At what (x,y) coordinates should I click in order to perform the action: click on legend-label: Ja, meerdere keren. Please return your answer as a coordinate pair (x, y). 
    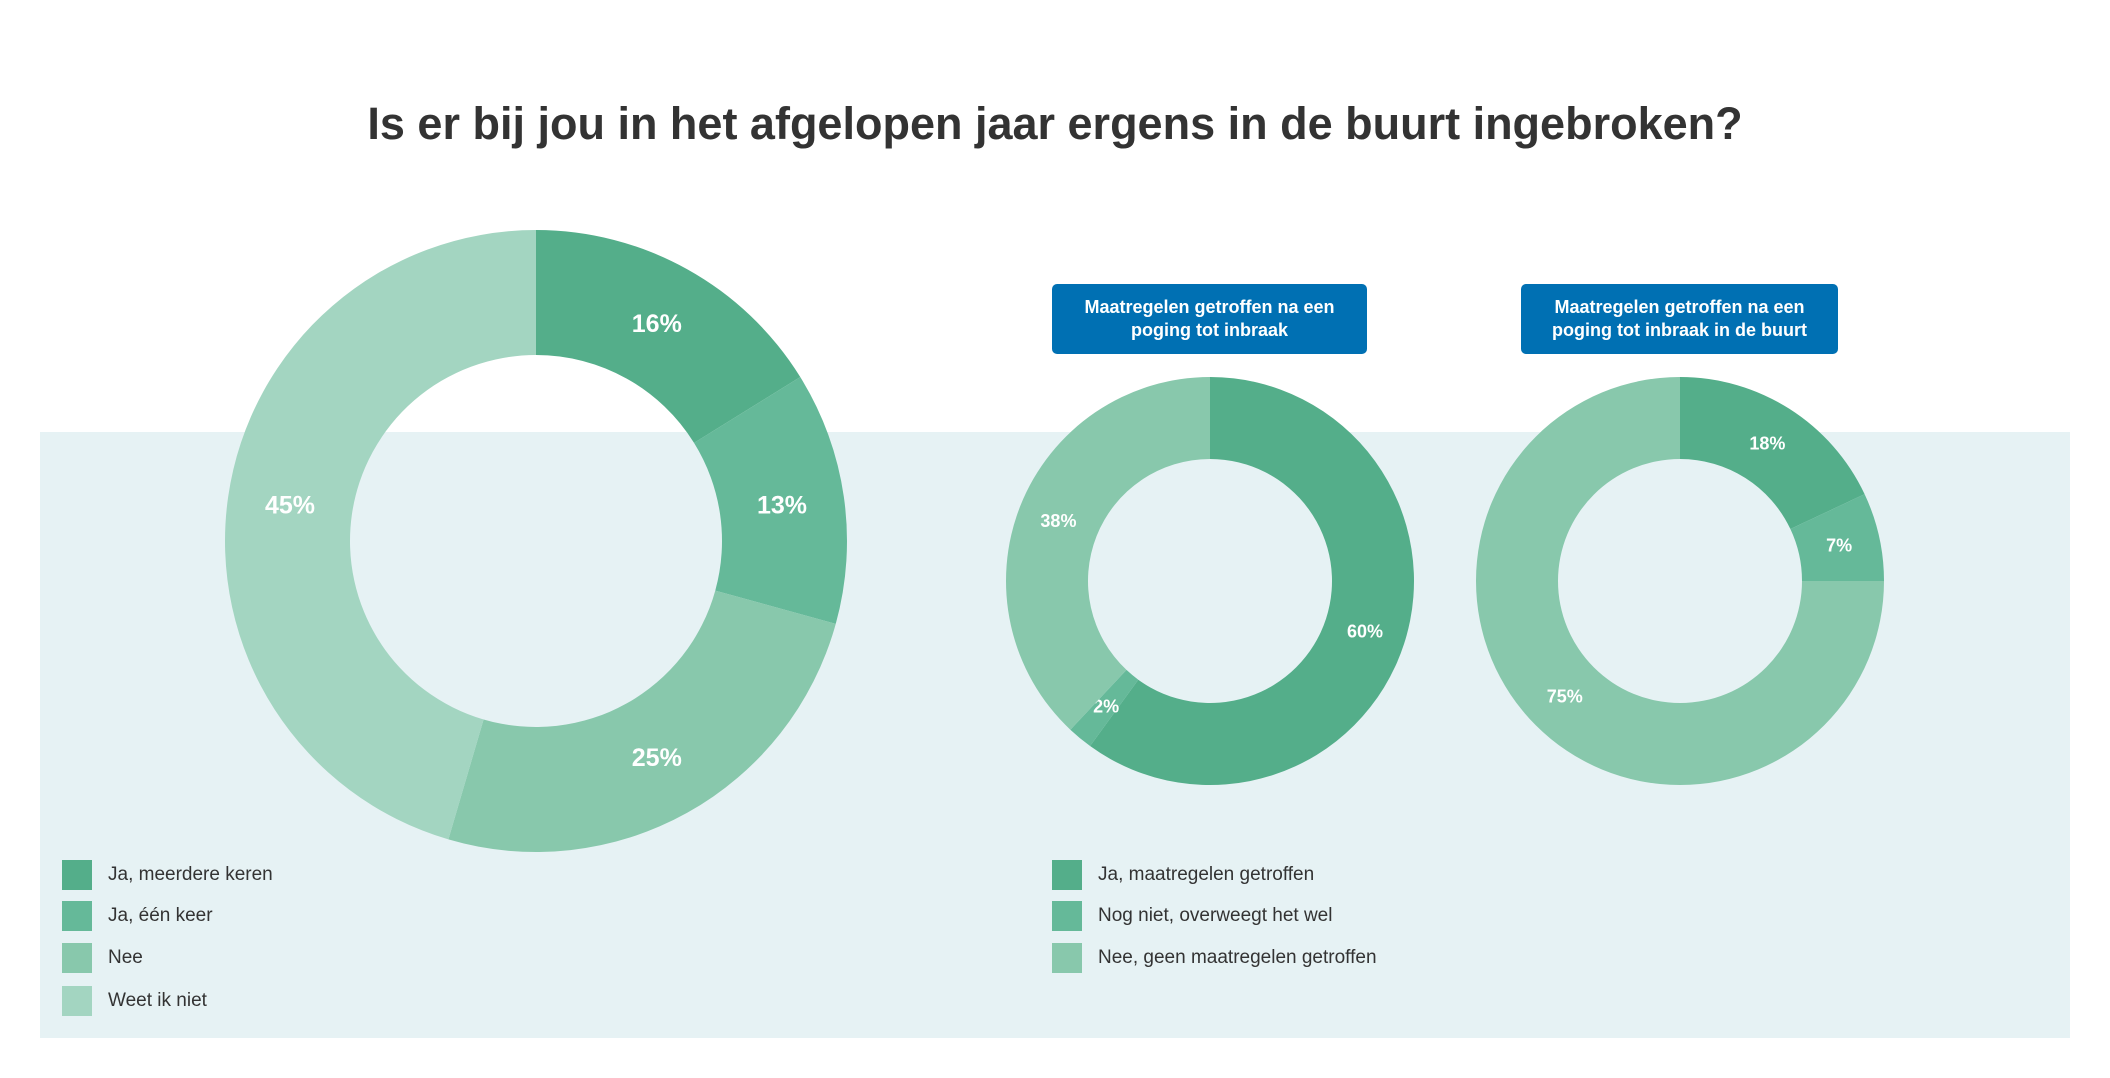
    Looking at the image, I should click on (190, 874).